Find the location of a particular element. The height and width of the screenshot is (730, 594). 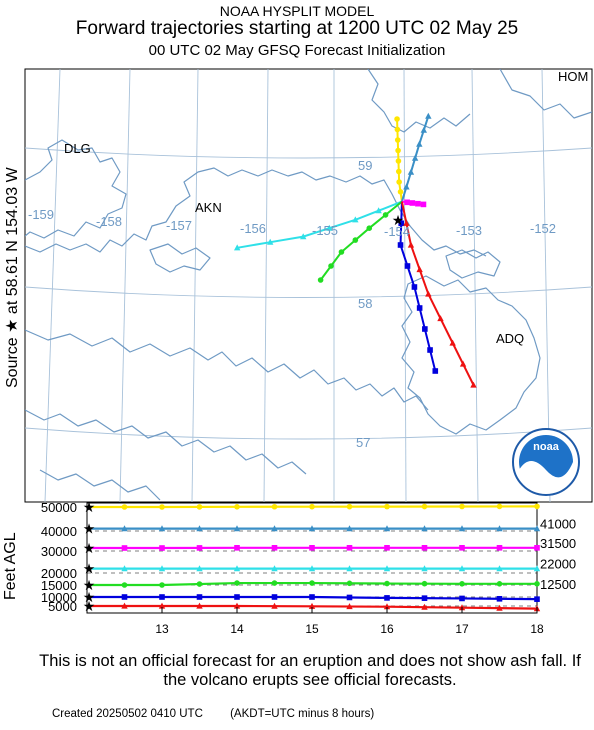

right-altitude-label: 12500 is located at coordinates (558, 584).